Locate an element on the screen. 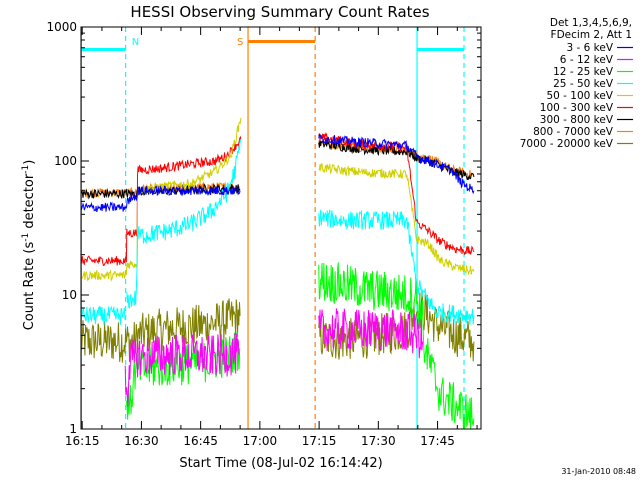 The width and height of the screenshot is (640, 480). x-tick-label-3: 17:00 is located at coordinates (260, 441).